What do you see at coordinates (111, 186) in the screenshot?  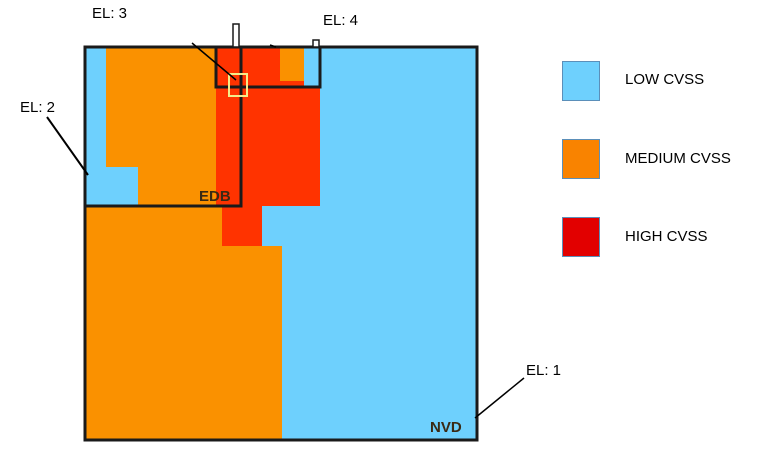 I see `edb-low-bottom` at bounding box center [111, 186].